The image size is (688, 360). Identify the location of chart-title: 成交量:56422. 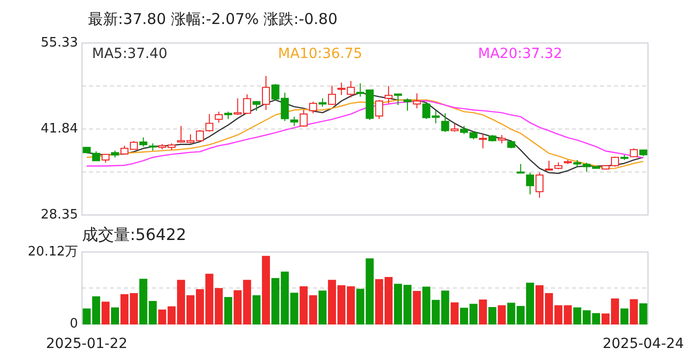
(134, 234).